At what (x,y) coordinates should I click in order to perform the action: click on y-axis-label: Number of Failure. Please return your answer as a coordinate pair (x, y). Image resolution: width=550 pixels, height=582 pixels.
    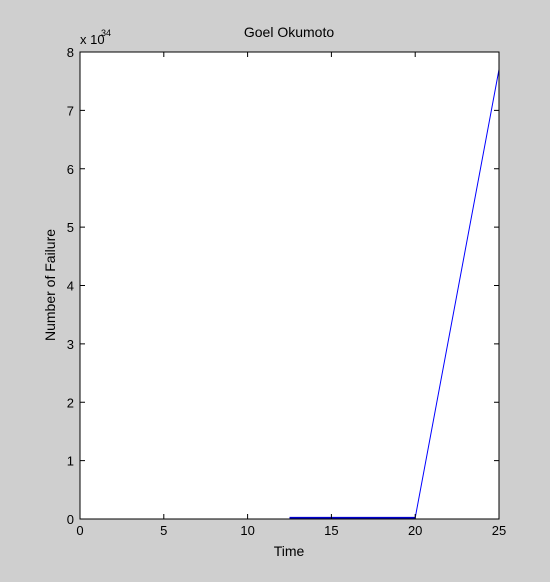
    Looking at the image, I should click on (50, 285).